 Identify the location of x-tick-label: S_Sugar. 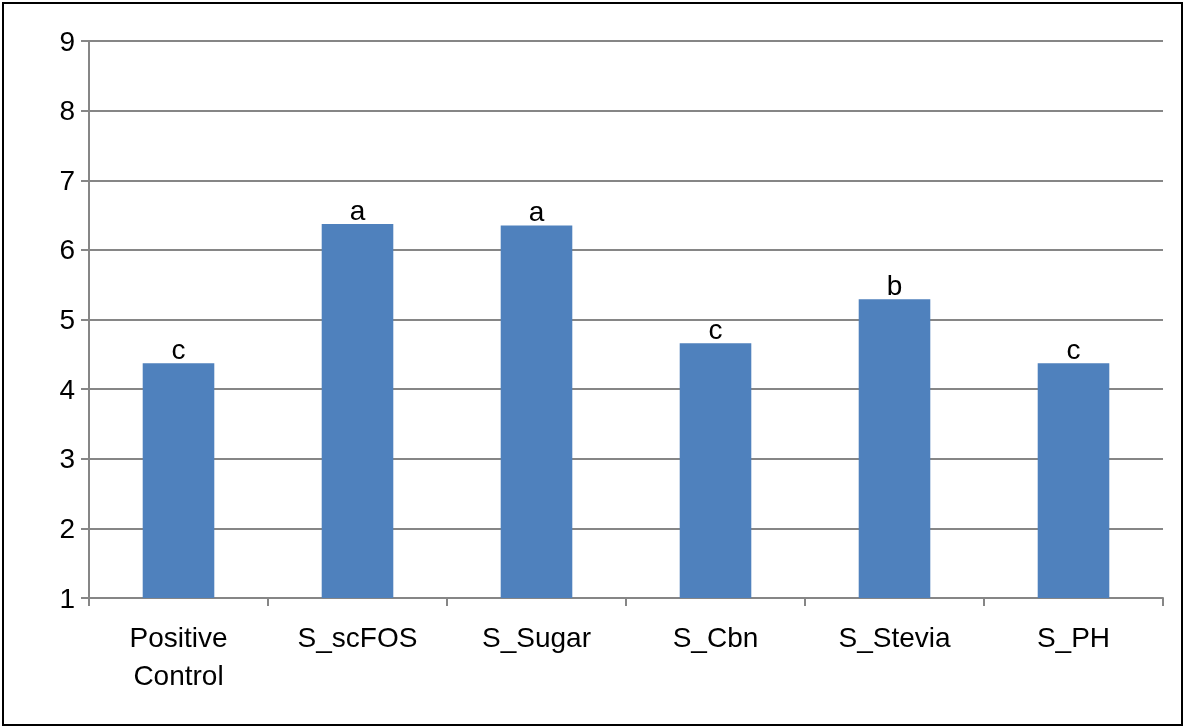
(536, 637).